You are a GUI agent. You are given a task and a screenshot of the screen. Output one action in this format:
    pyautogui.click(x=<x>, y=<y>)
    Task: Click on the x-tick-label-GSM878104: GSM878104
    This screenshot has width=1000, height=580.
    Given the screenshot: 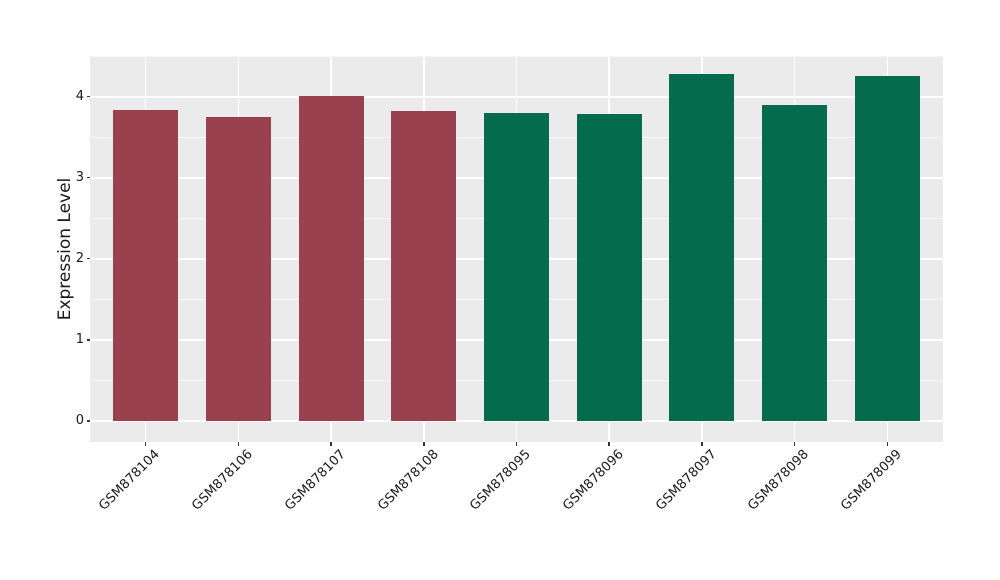 What is the action you would take?
    pyautogui.click(x=130, y=480)
    